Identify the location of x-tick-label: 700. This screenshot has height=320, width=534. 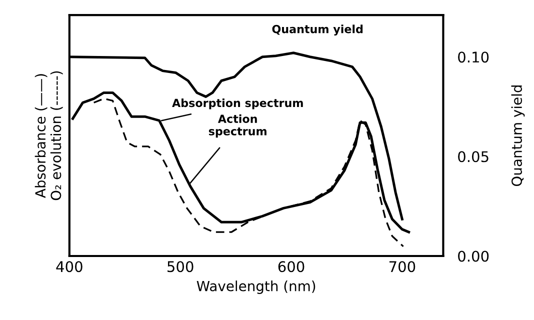
(402, 266).